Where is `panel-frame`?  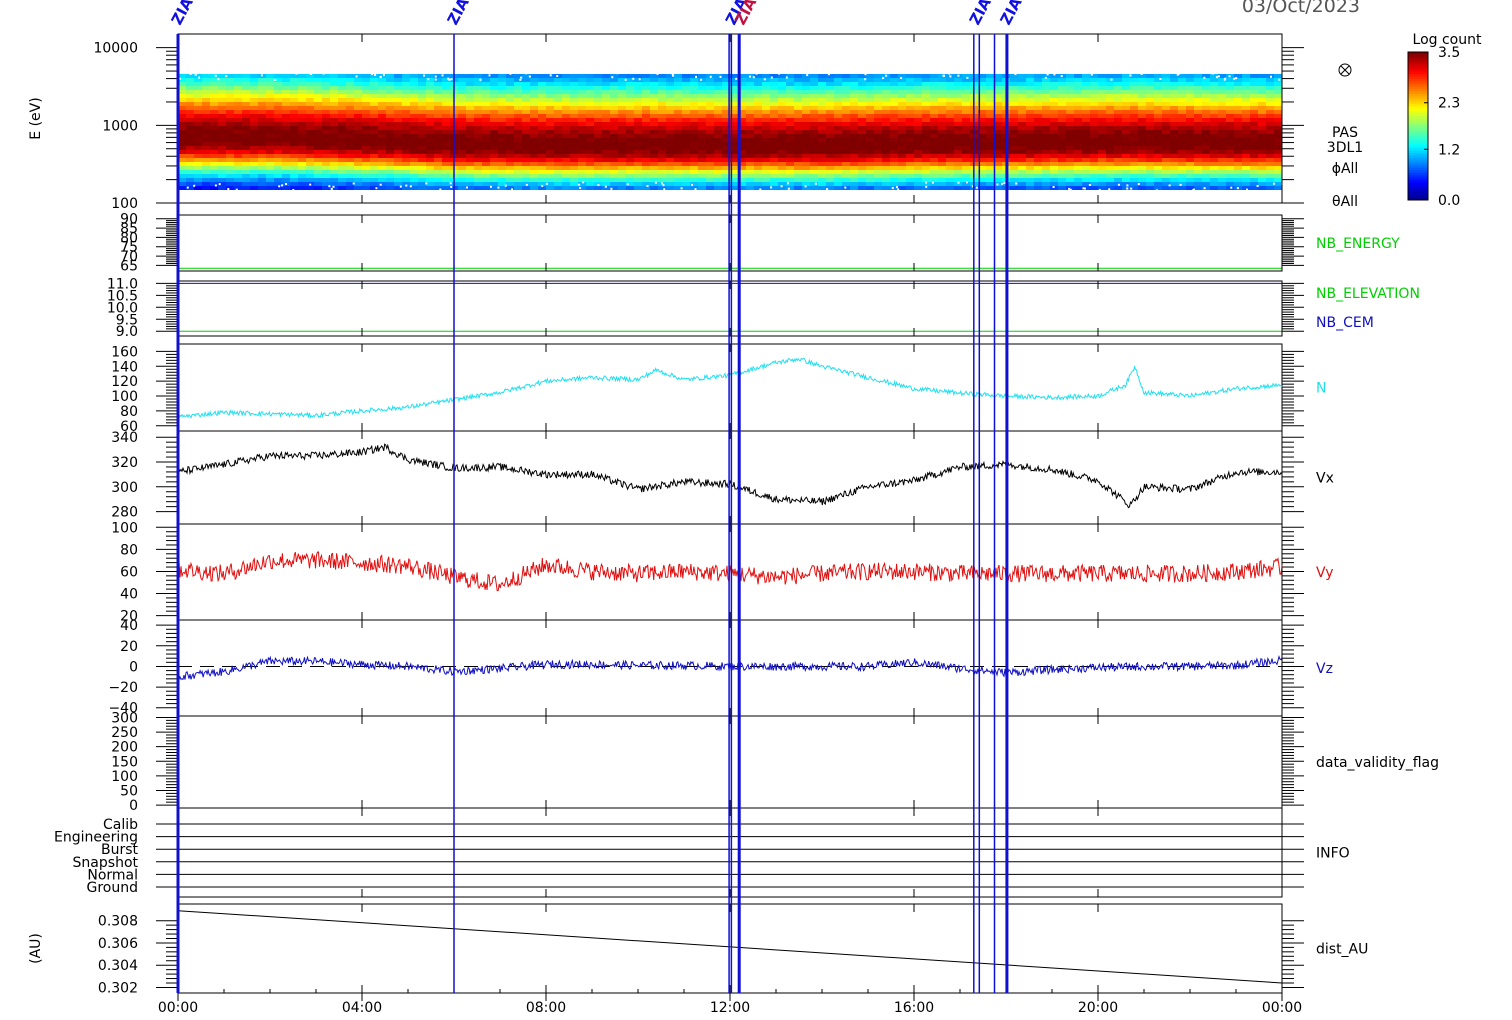 panel-frame is located at coordinates (730, 762).